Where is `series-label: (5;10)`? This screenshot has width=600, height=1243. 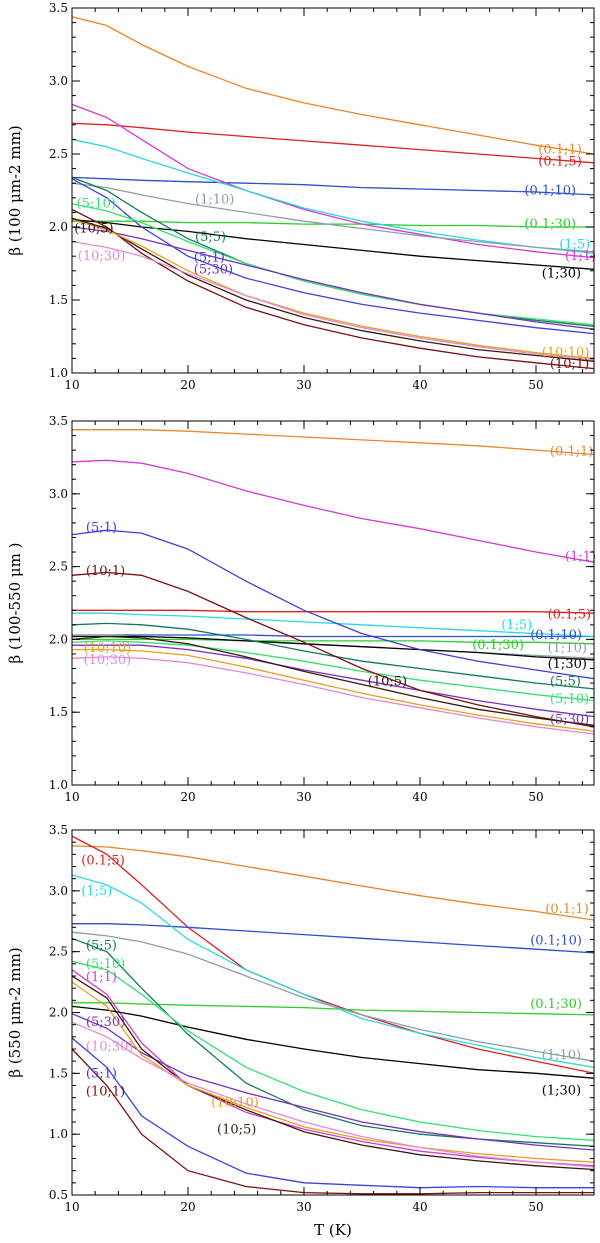
series-label: (5;10) is located at coordinates (96, 204).